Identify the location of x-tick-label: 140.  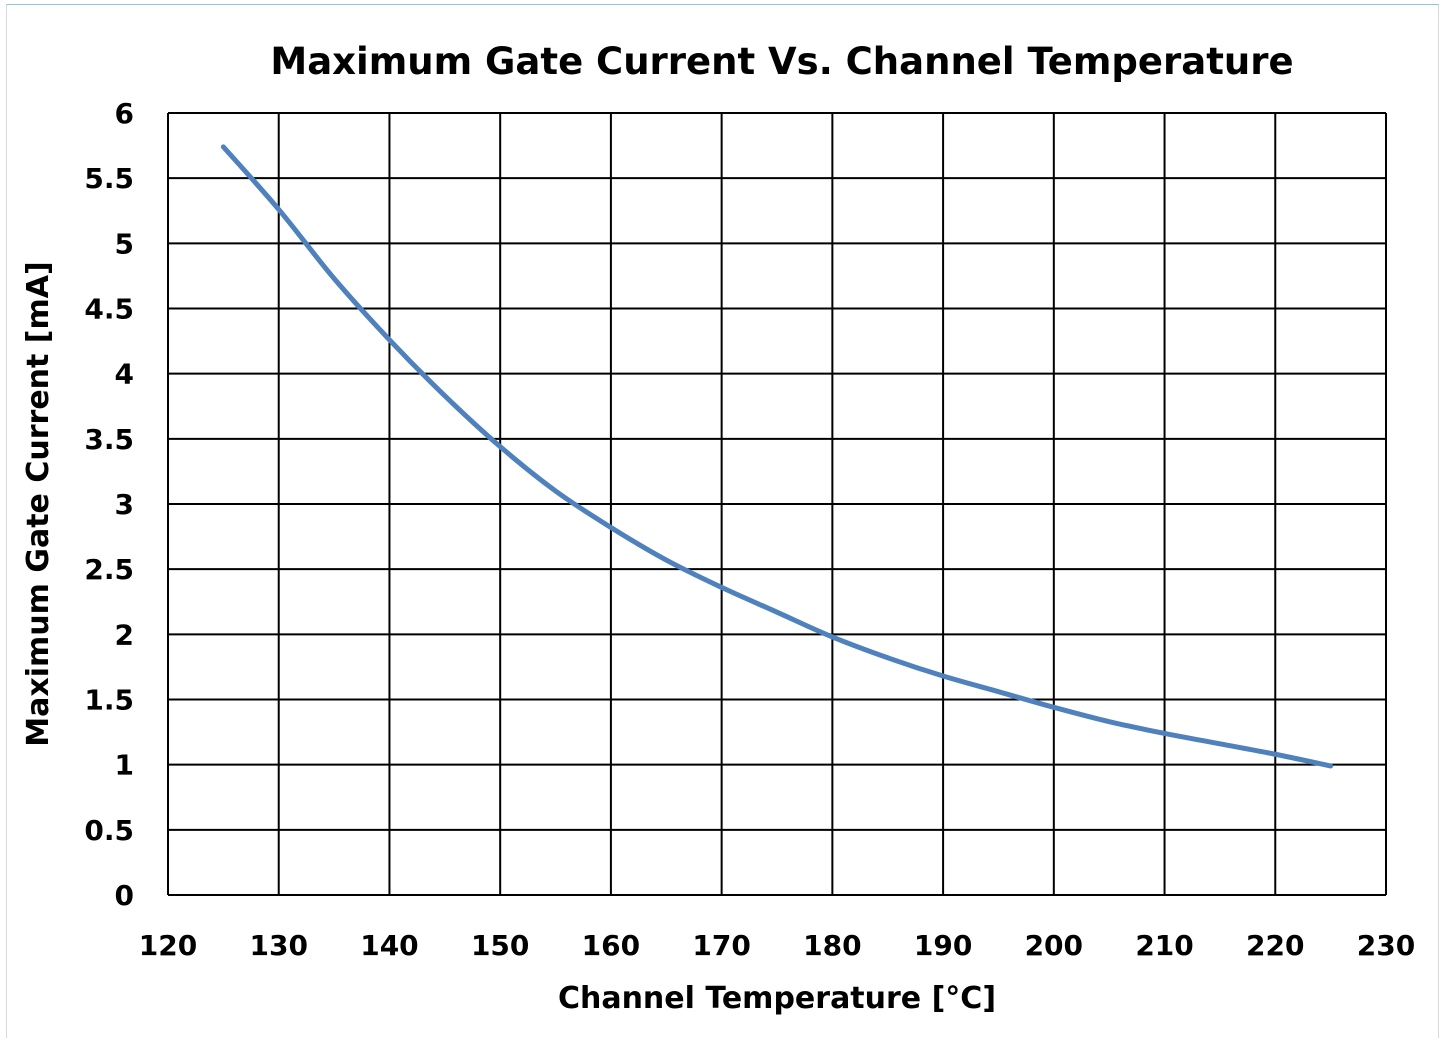
(389, 945).